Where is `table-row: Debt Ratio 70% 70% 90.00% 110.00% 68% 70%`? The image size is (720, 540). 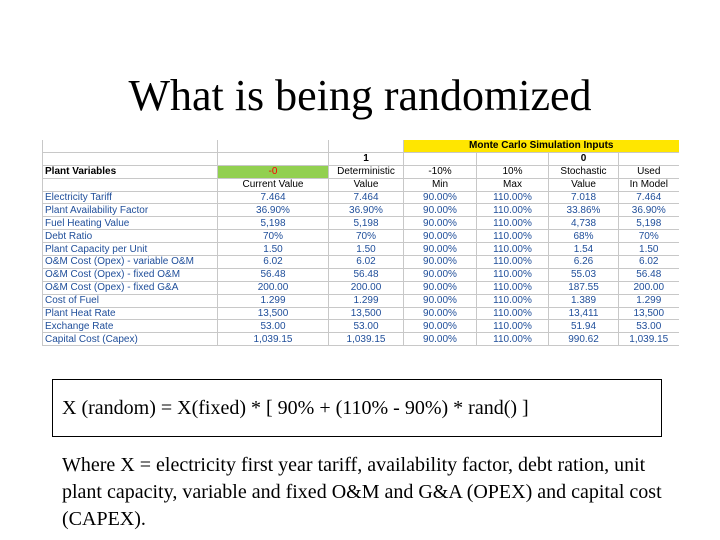 table-row: Debt Ratio 70% 70% 90.00% 110.00% 68% 70% is located at coordinates (360, 236).